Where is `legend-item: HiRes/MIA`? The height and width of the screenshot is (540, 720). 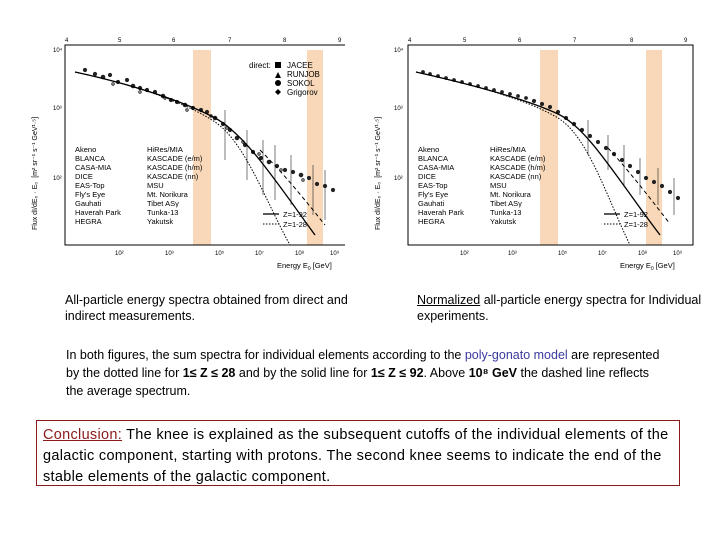 legend-item: HiRes/MIA is located at coordinates (165, 149).